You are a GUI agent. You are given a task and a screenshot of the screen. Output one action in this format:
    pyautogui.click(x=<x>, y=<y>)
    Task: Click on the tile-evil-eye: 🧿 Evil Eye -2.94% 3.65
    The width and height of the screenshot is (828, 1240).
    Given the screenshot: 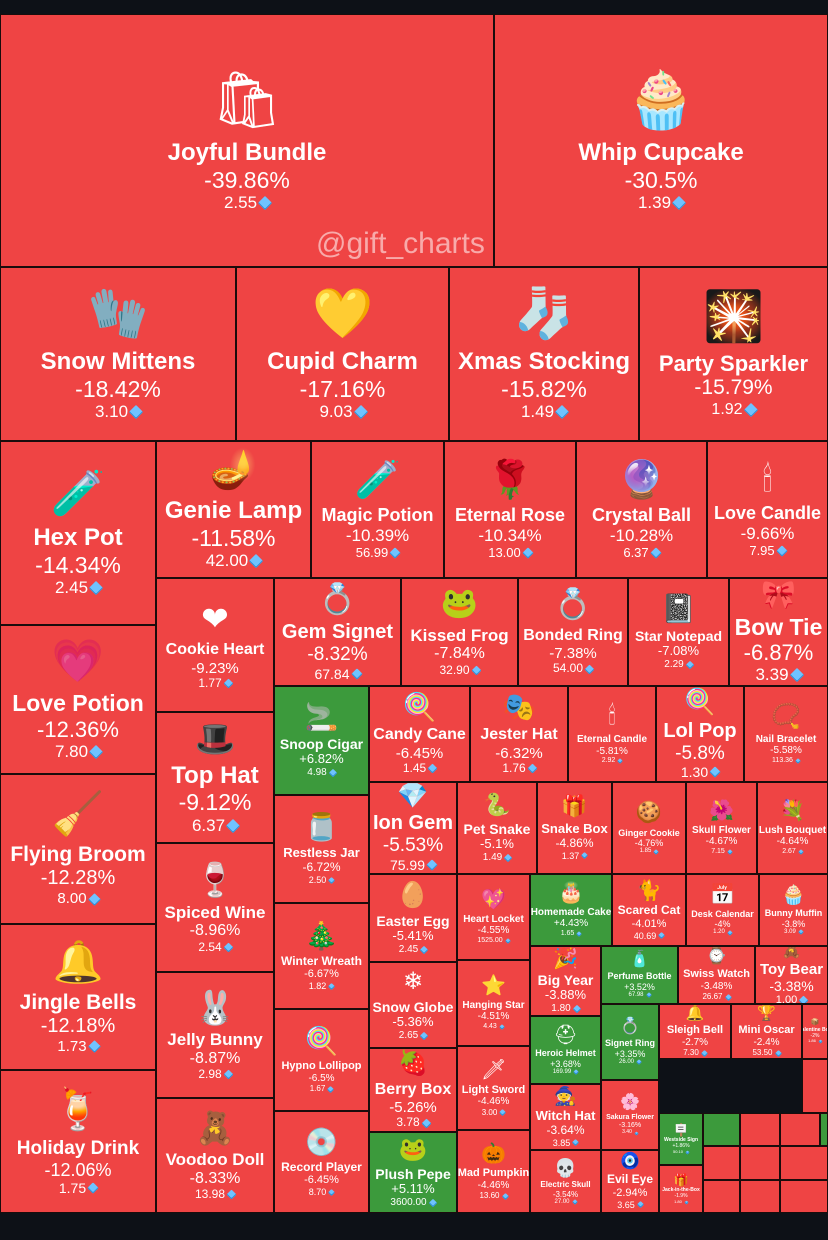 What is the action you would take?
    pyautogui.click(x=630, y=1181)
    